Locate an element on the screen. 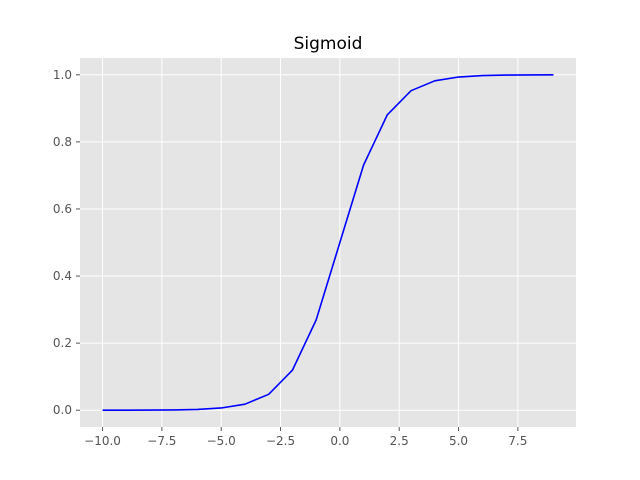 The image size is (640, 480). y-tick-label: 0.4 is located at coordinates (62, 276).